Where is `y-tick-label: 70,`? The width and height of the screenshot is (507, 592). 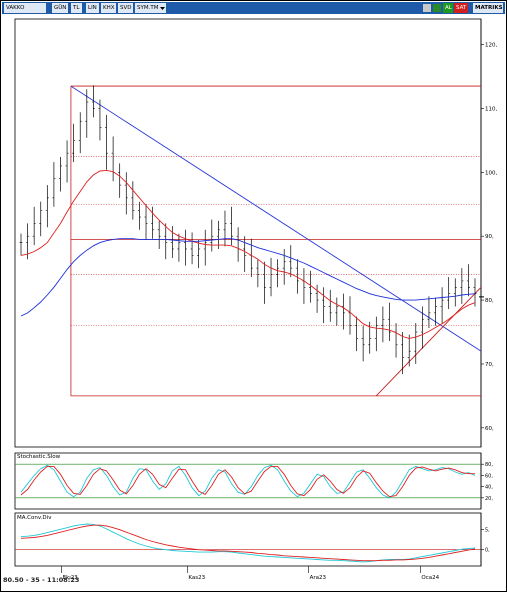
y-tick-label: 70, is located at coordinates (489, 365).